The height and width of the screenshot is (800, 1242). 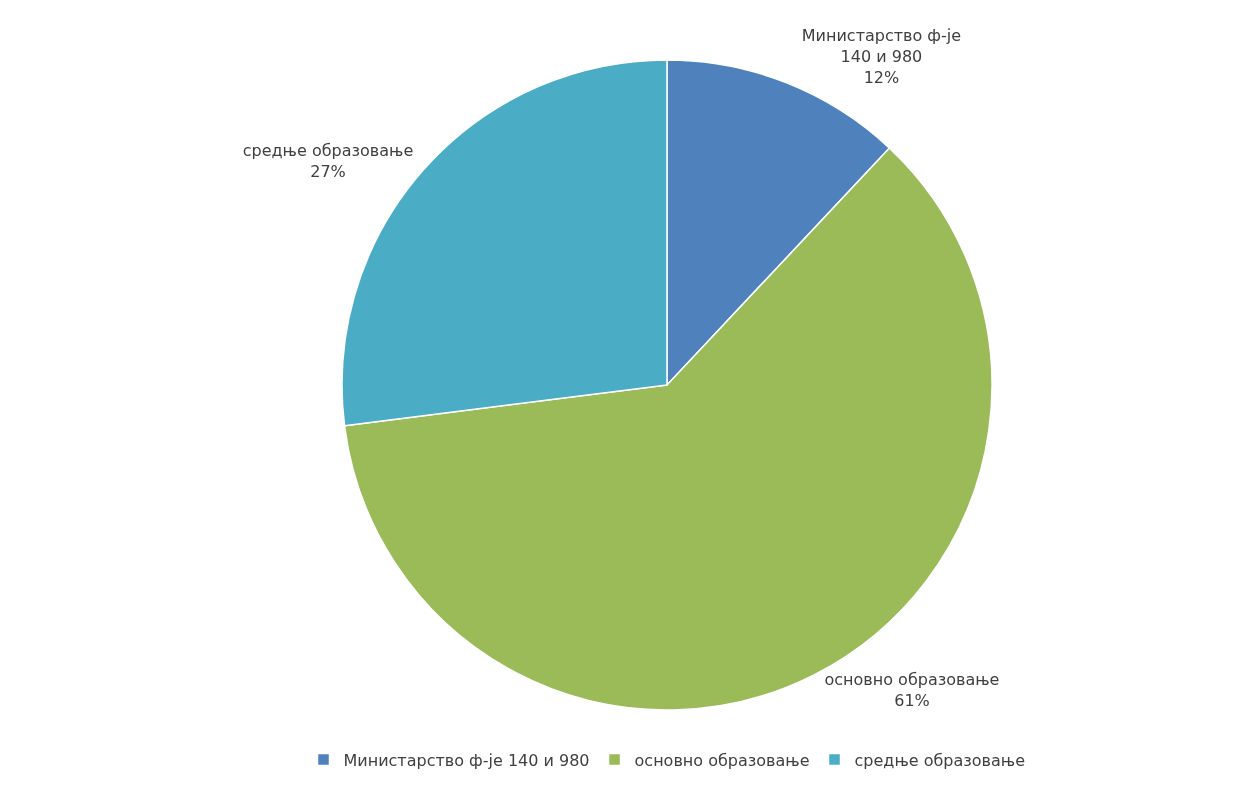 What do you see at coordinates (328, 172) in the screenshot?
I see `data-label: 27%` at bounding box center [328, 172].